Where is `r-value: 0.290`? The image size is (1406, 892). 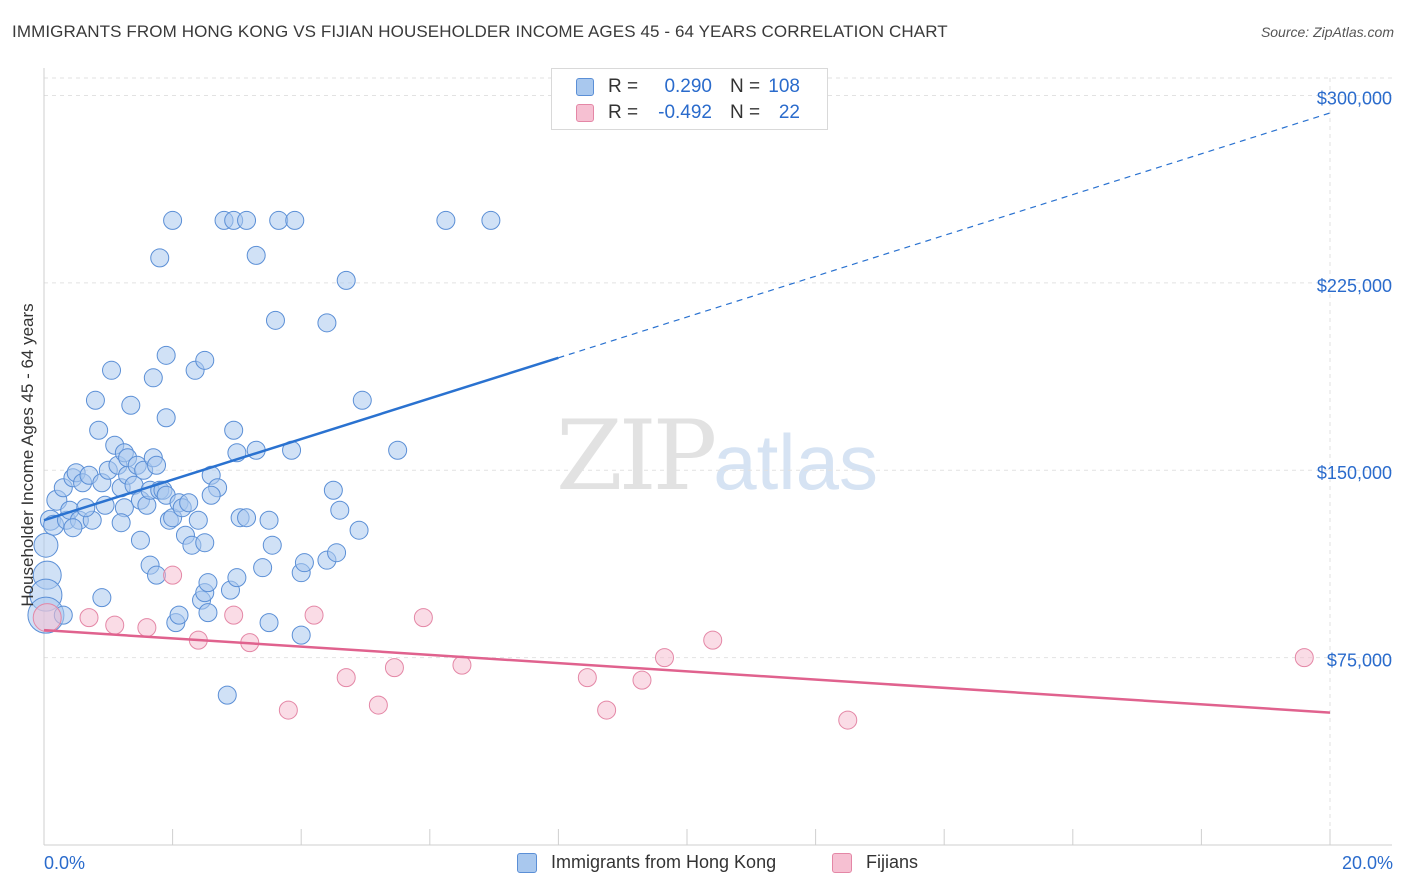
r-value: 0.290 is located at coordinates (688, 86).